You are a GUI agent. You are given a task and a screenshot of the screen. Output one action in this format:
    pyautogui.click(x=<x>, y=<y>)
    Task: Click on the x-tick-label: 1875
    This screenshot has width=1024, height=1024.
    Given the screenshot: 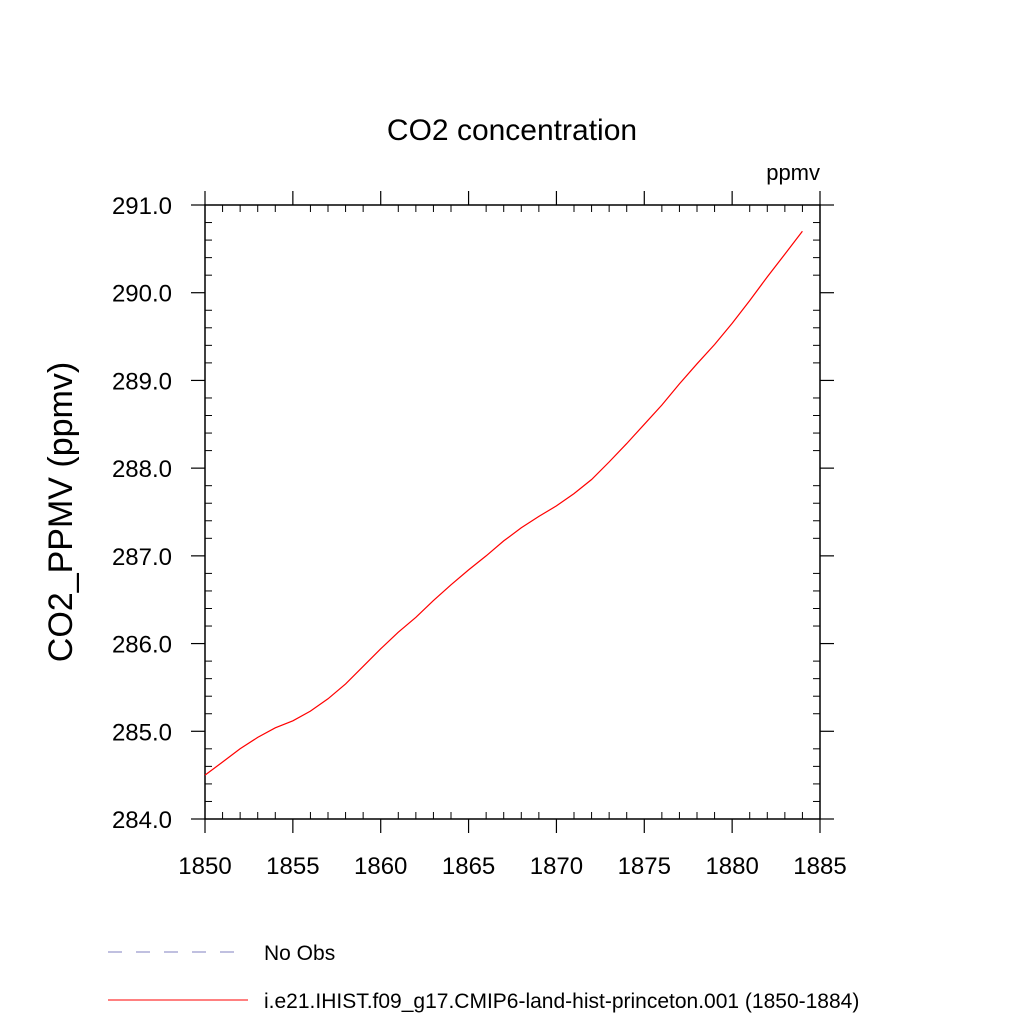 What is the action you would take?
    pyautogui.click(x=644, y=866)
    